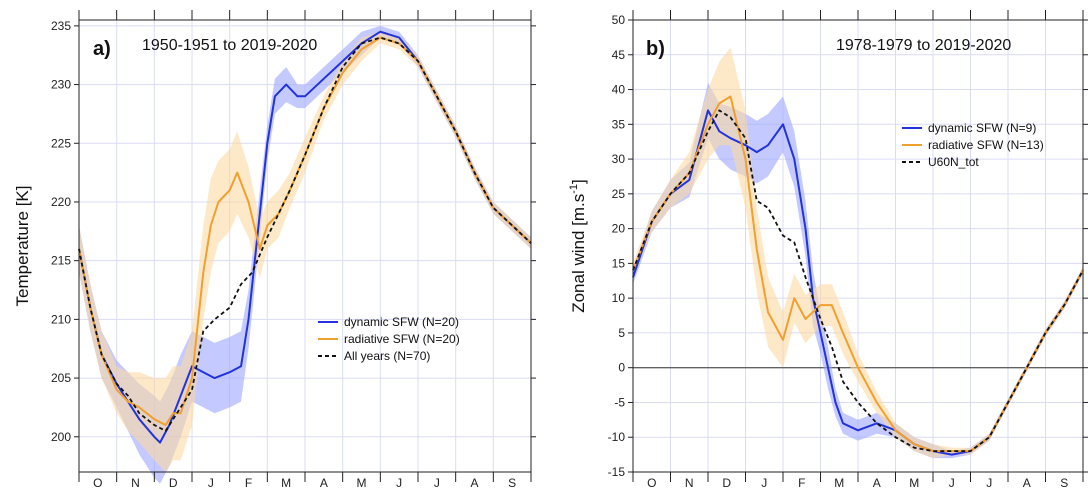 This screenshot has height=491, width=1090. Describe the element at coordinates (619, 298) in the screenshot. I see `y-tick-label: 10` at that location.